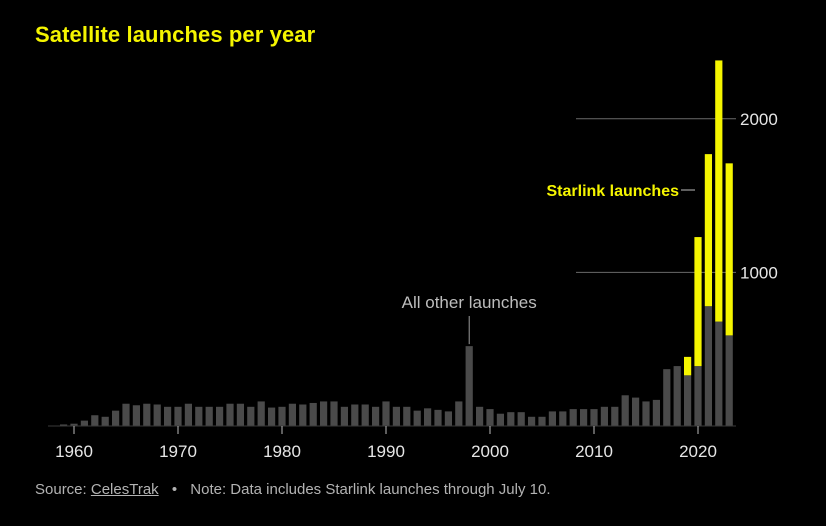  What do you see at coordinates (469, 302) in the screenshot?
I see `annotation-other-label: All other launches` at bounding box center [469, 302].